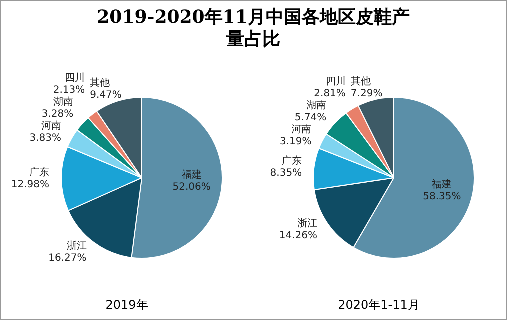 This screenshot has width=507, height=320. I want to click on data-label: 2.81%, so click(330, 94).